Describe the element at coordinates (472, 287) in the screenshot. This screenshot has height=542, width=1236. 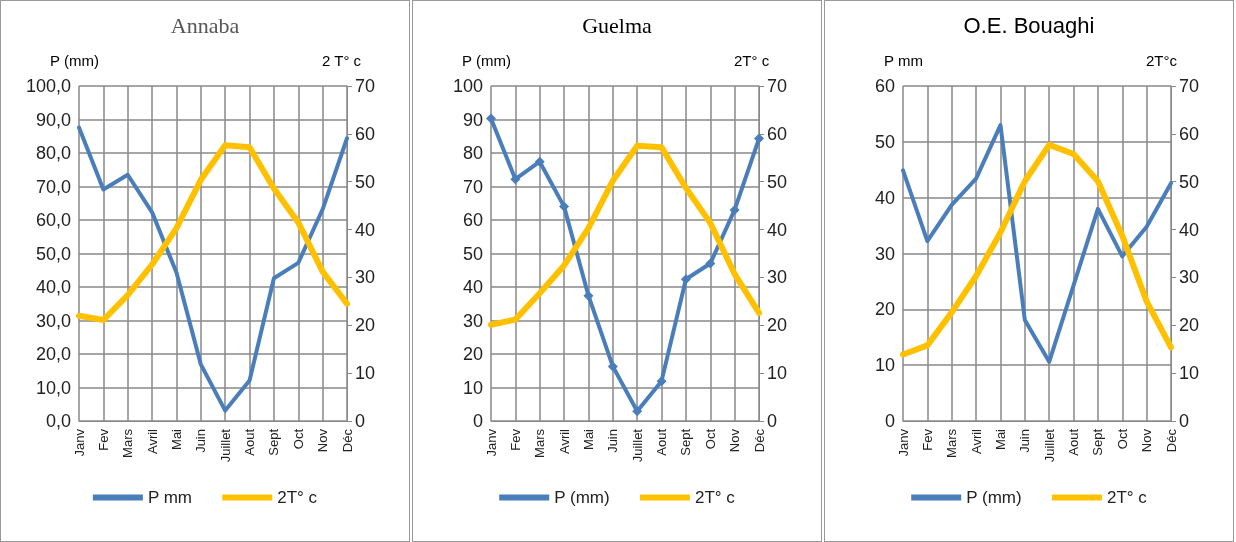
I see `y-tick-label: 40` at that location.